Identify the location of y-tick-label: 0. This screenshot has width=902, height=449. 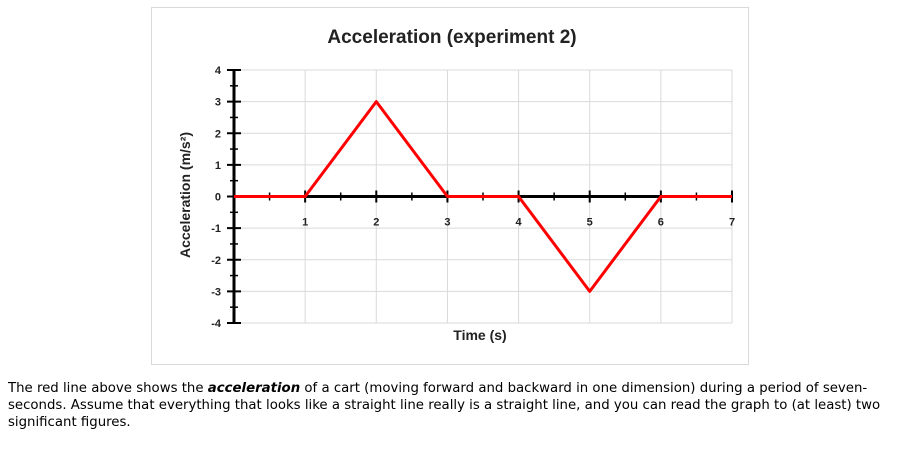
(218, 198).